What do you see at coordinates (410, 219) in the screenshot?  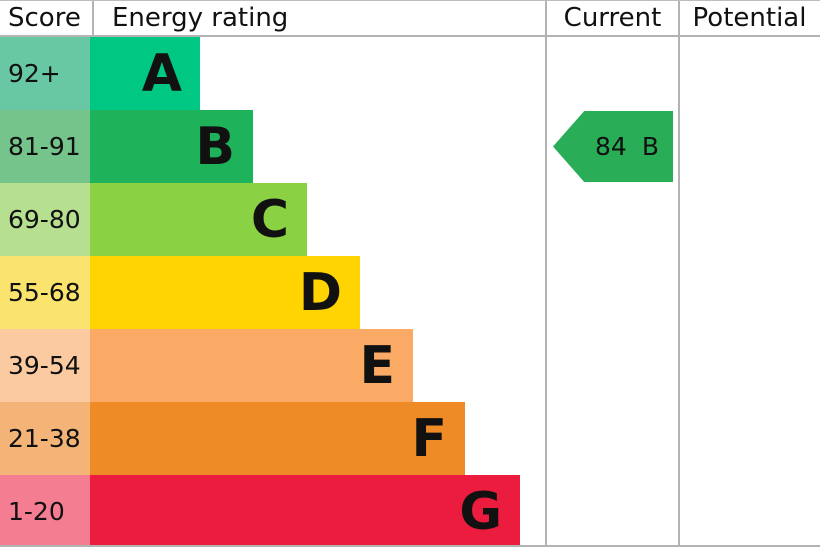 I see `rating-row-c: 69-80 C` at bounding box center [410, 219].